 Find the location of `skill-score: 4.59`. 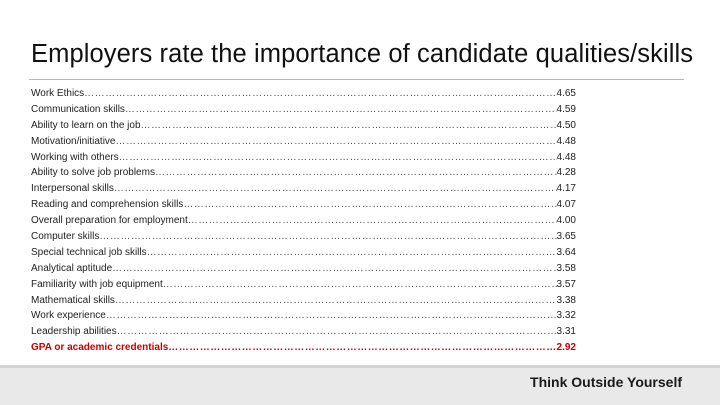

skill-score: 4.59 is located at coordinates (566, 109).